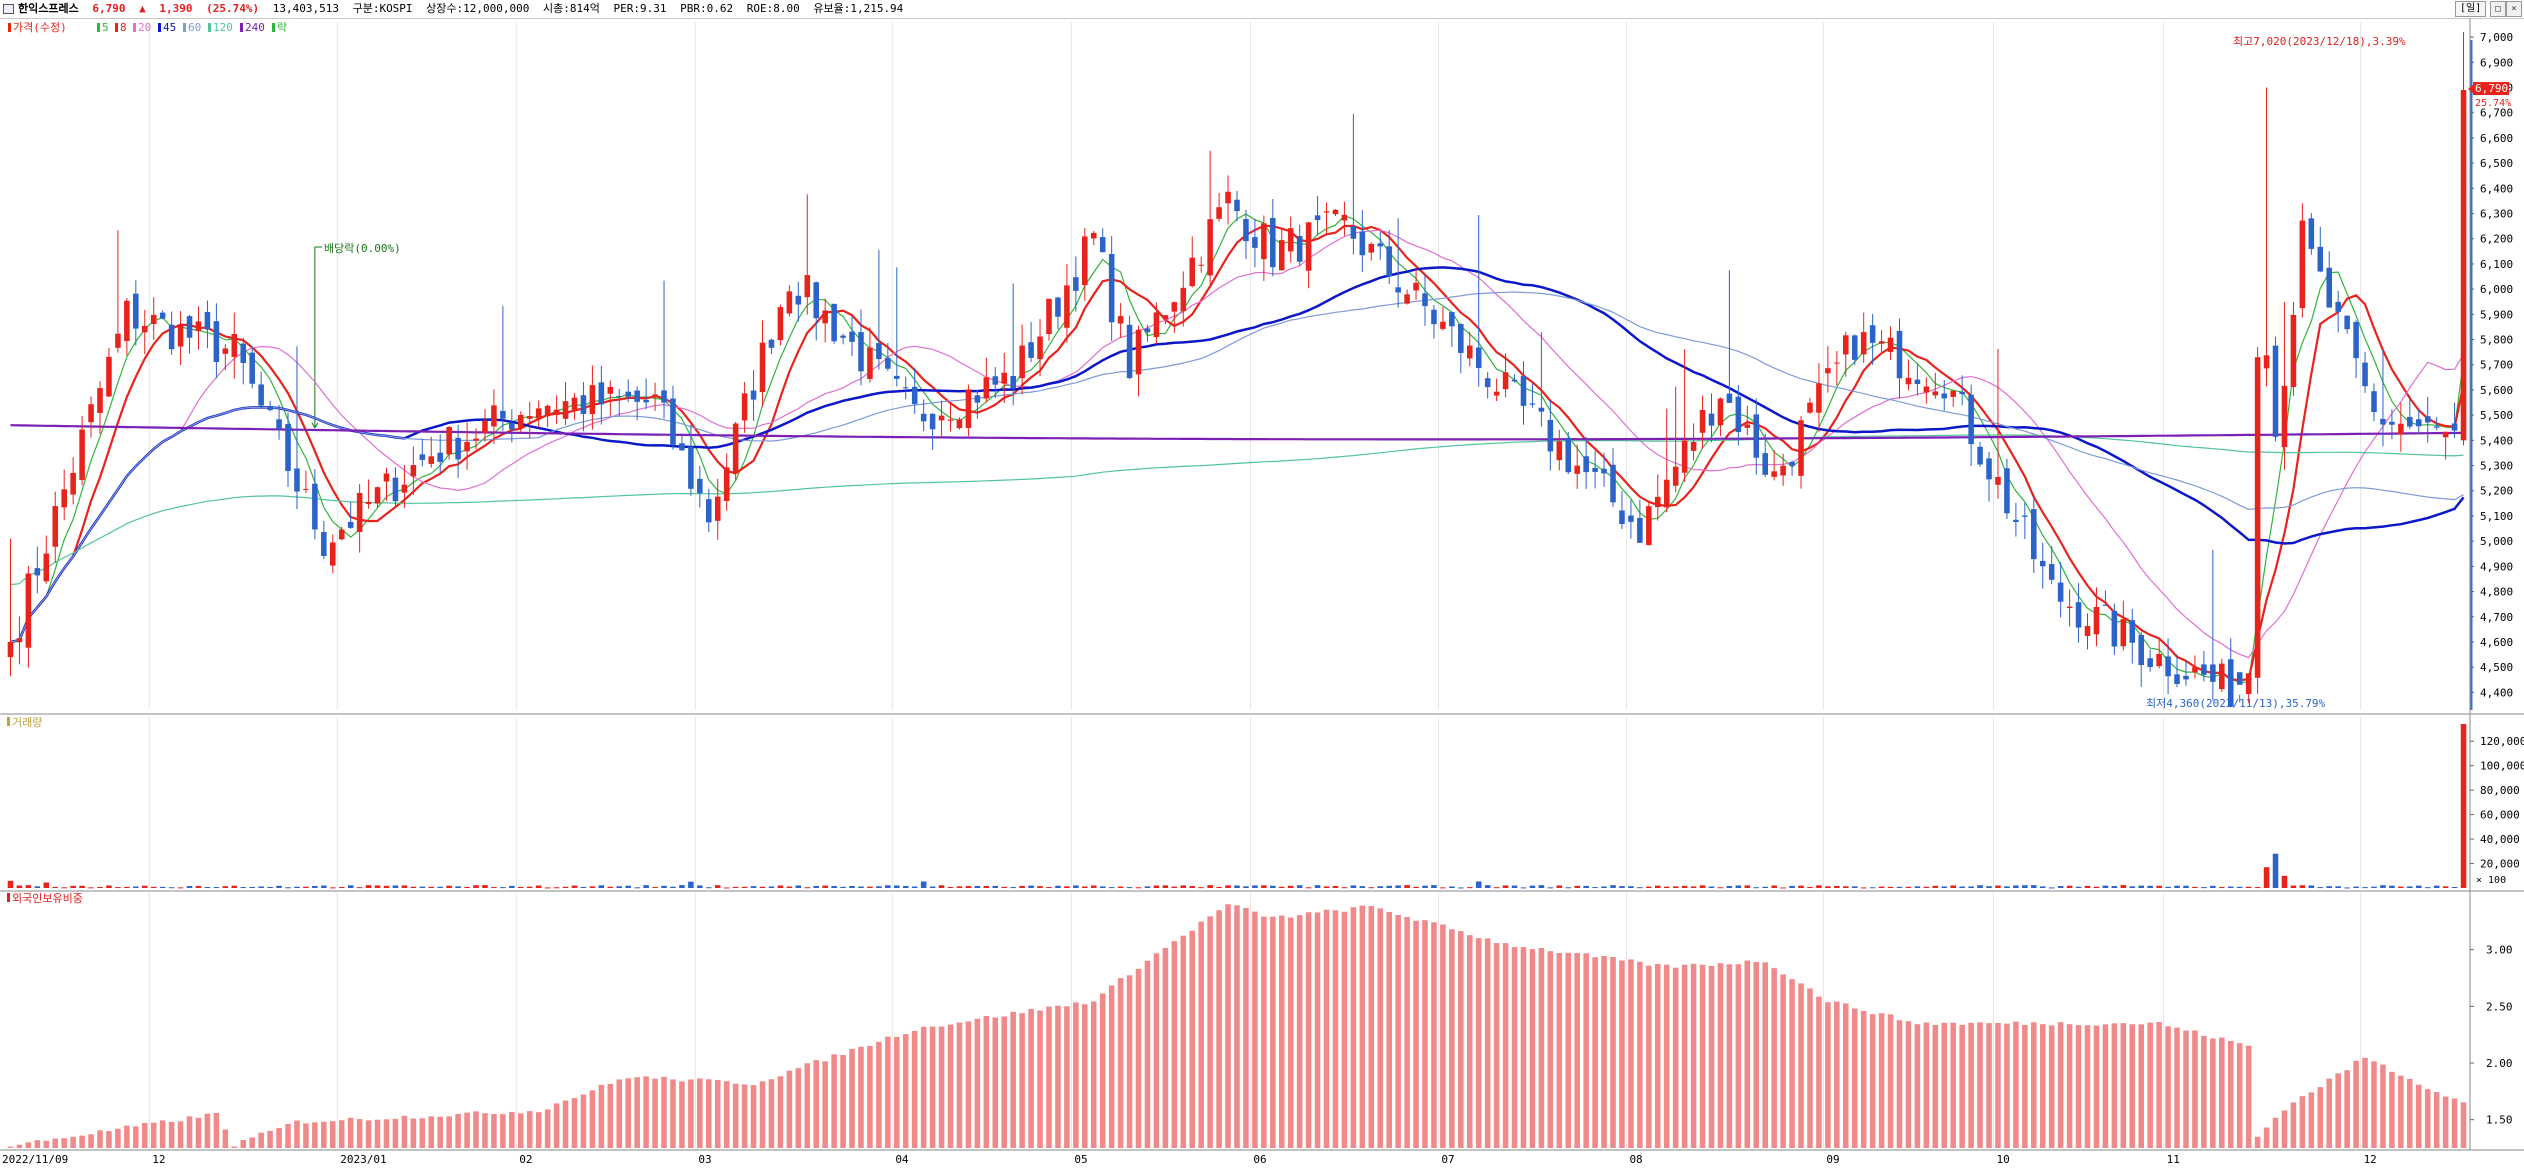  Describe the element at coordinates (2498, 9) in the screenshot. I see `restore-icon: □` at that location.